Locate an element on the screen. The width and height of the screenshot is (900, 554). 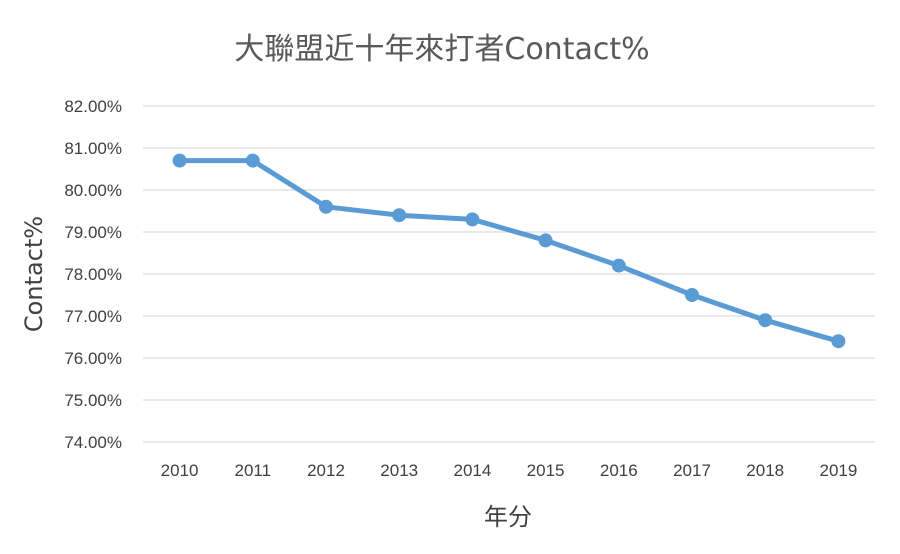
chart-title: 大聯盟近十年來打者Contact% is located at coordinates (441, 49).